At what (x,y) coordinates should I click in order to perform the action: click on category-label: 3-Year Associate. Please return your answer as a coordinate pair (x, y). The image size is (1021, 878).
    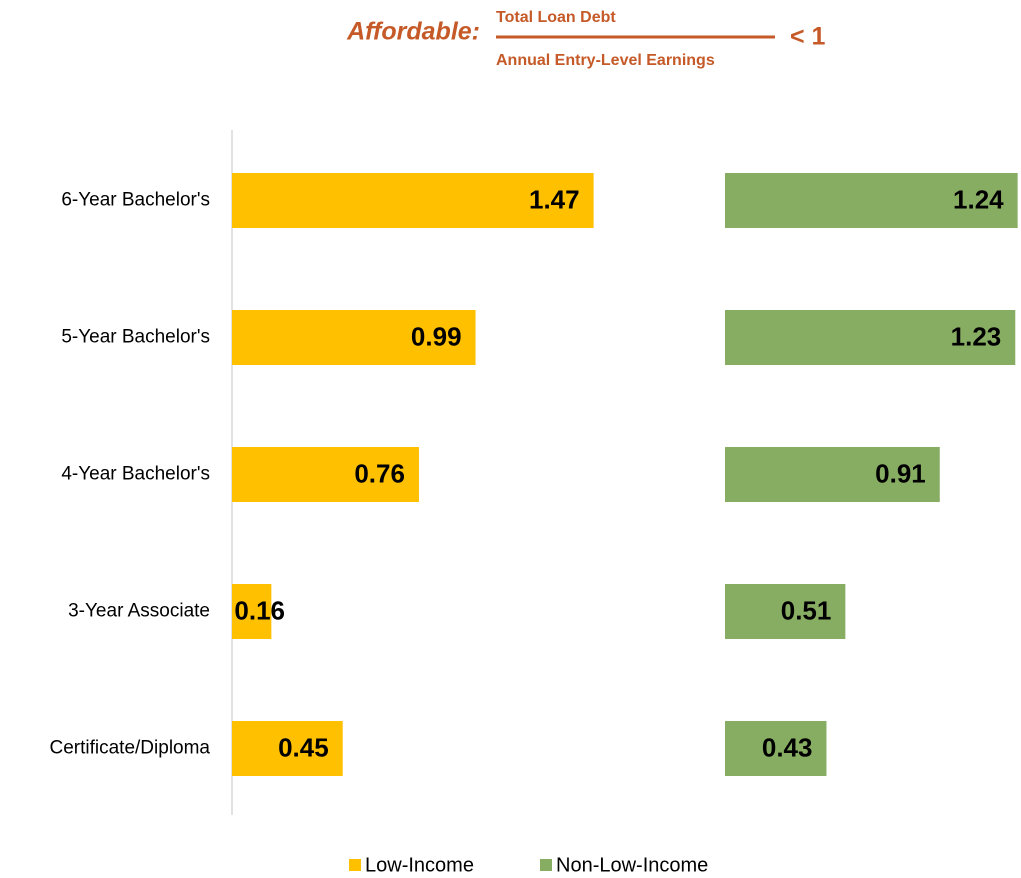
    Looking at the image, I should click on (139, 611).